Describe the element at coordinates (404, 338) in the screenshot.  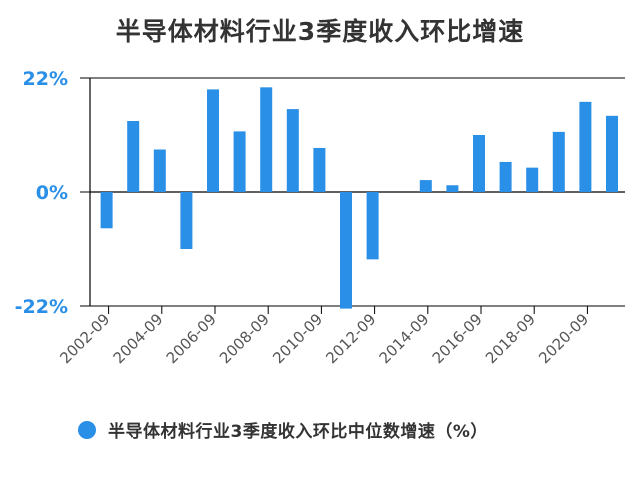
I see `x-tick-label: 2014-09` at that location.